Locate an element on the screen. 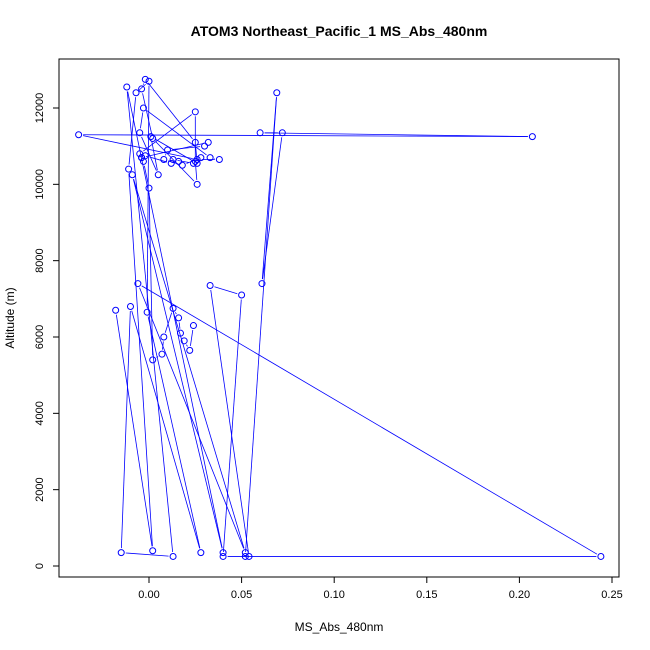 This screenshot has height=650, width=650. x-tick-label: 0.25 is located at coordinates (611, 595).